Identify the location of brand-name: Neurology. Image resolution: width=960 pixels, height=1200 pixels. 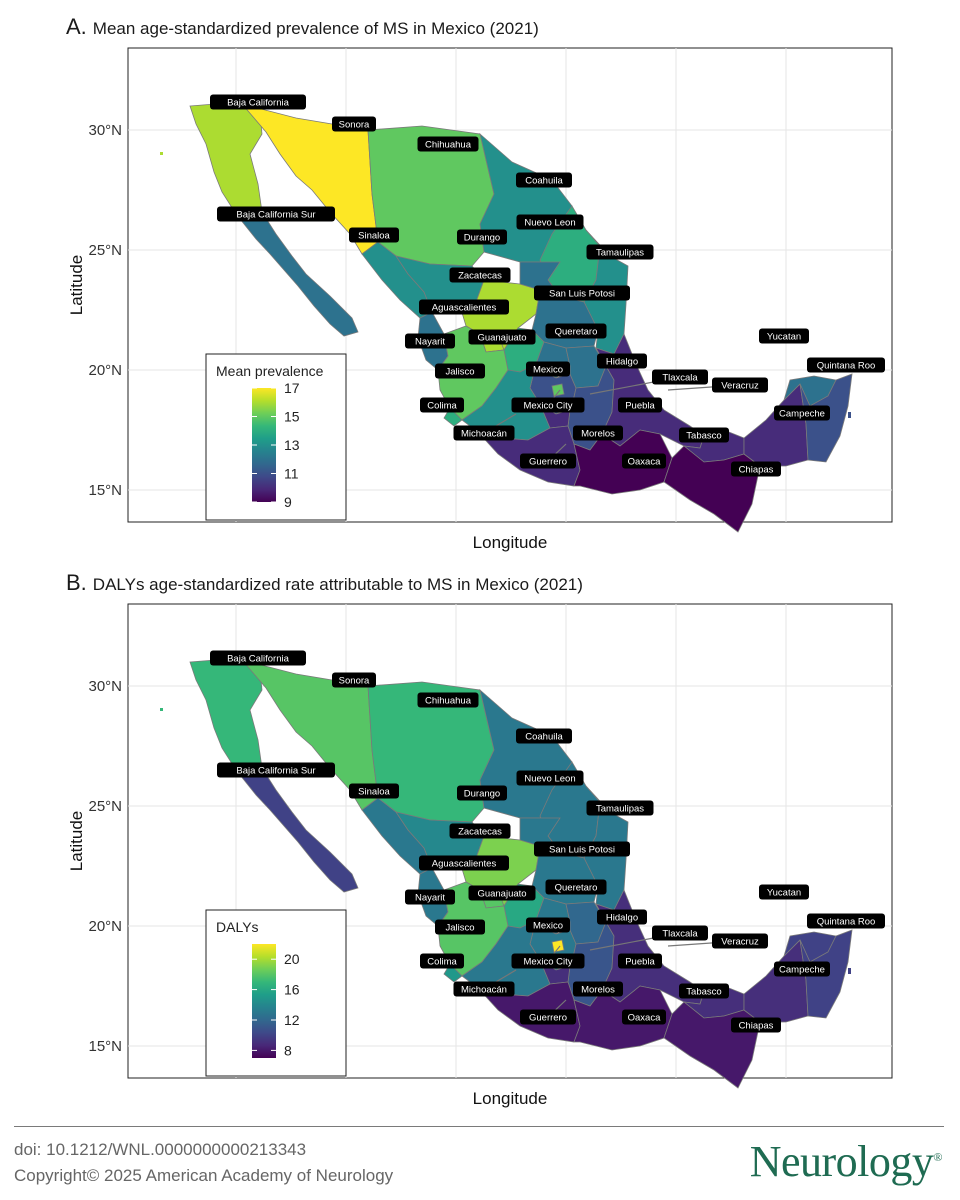
(841, 1161).